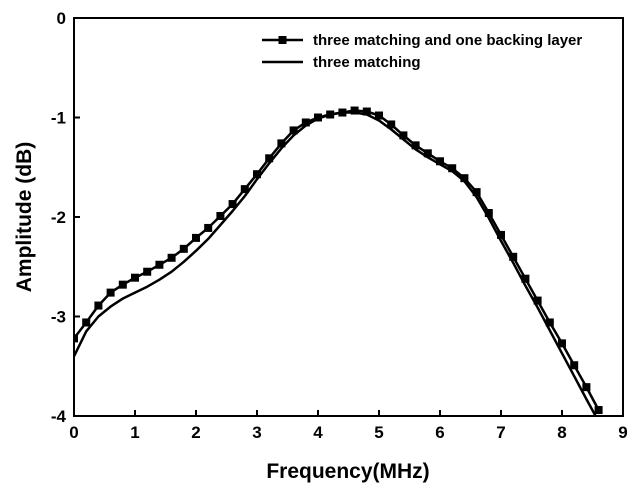  Describe the element at coordinates (447, 40) in the screenshot. I see `legend-label-1: three matching and one backing layer` at that location.